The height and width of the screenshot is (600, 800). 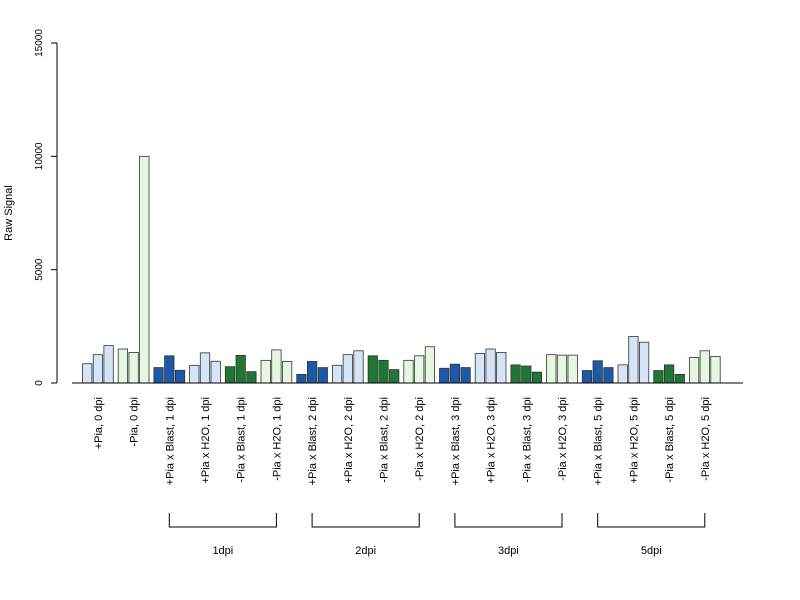 I want to click on y-axis: 0 5000 10000 15000, so click(x=46, y=207).